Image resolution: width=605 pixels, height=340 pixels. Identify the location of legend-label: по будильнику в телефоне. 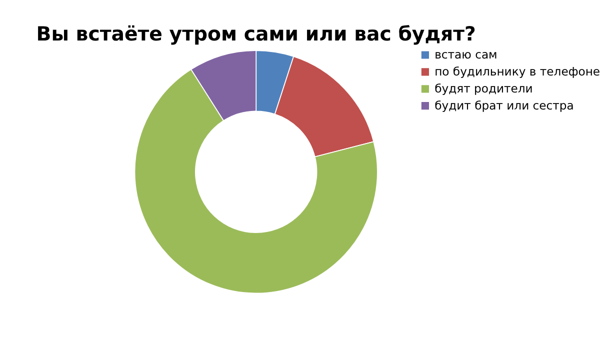
(517, 71).